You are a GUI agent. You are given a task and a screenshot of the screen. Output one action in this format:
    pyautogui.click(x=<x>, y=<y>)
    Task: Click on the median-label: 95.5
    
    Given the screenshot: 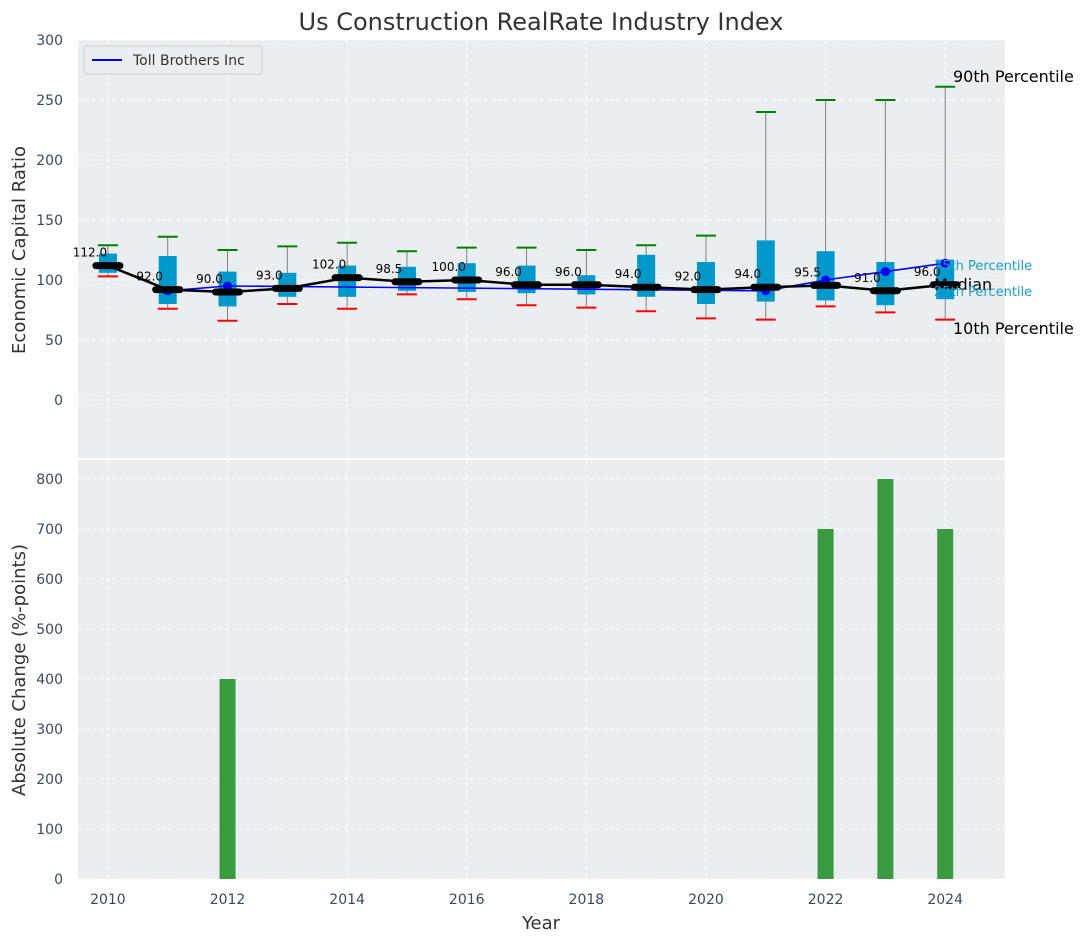 What is the action you would take?
    pyautogui.click(x=807, y=272)
    